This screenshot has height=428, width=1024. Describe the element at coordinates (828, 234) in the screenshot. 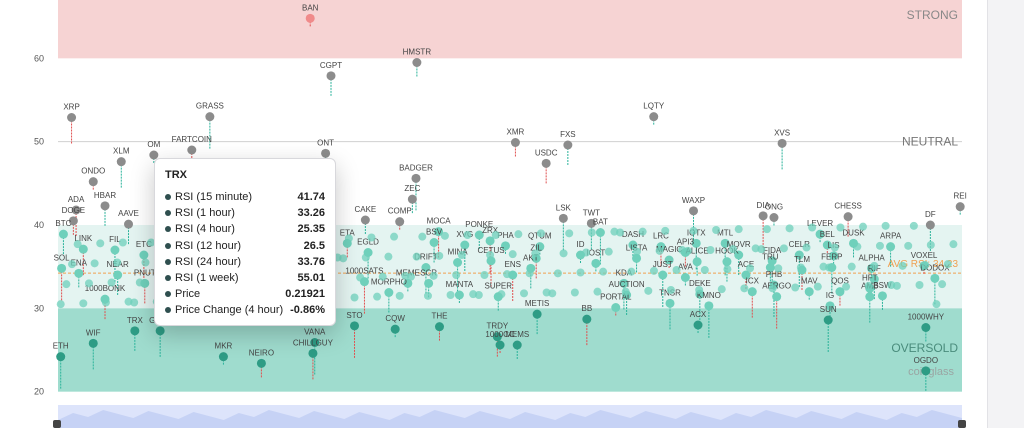

I see `point-label: BEL` at that location.